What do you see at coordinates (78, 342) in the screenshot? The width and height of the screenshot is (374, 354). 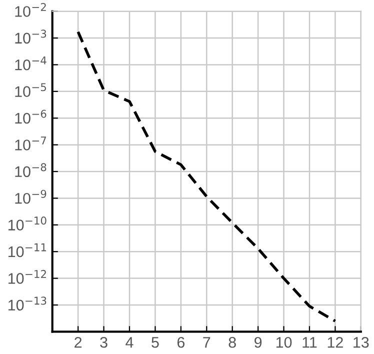 I see `x-tick-label: 2` at bounding box center [78, 342].